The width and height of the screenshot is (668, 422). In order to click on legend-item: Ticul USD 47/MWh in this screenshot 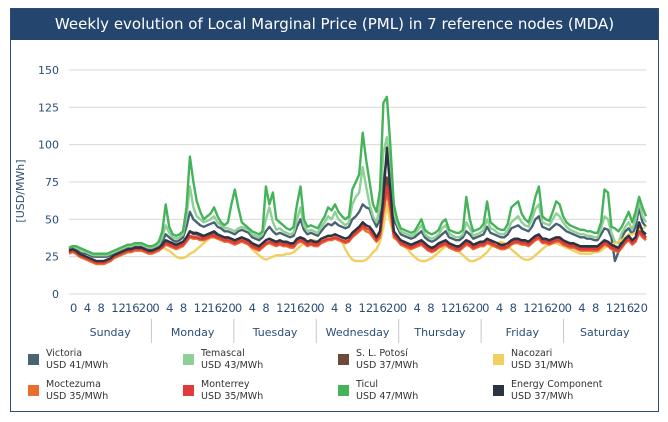, I will do `click(413, 392)`.